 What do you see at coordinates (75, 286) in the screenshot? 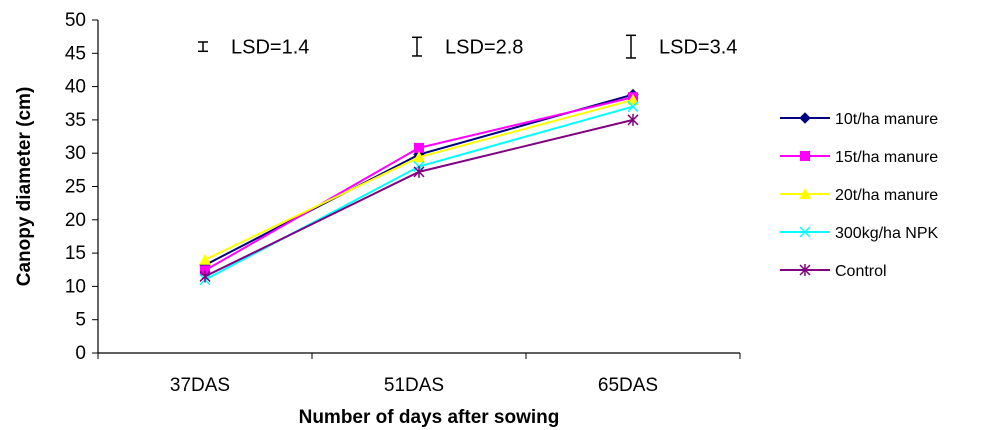
I see `y-tick-label: 10` at bounding box center [75, 286].